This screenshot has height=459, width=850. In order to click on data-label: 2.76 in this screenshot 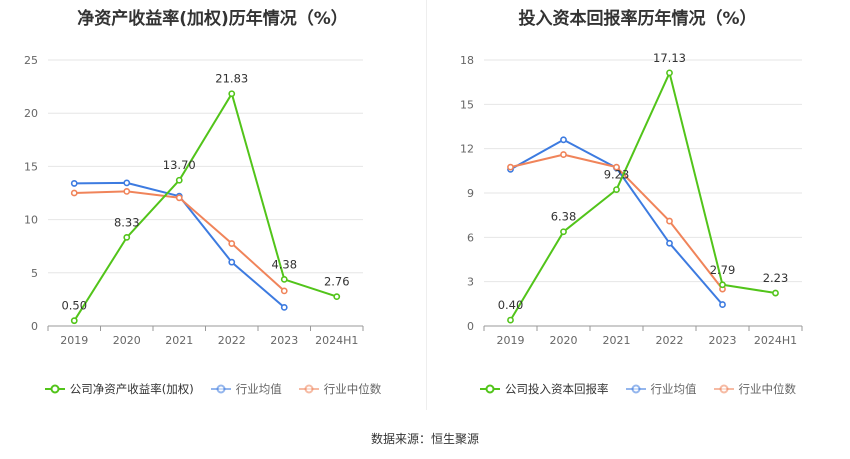, I will do `click(337, 282)`.